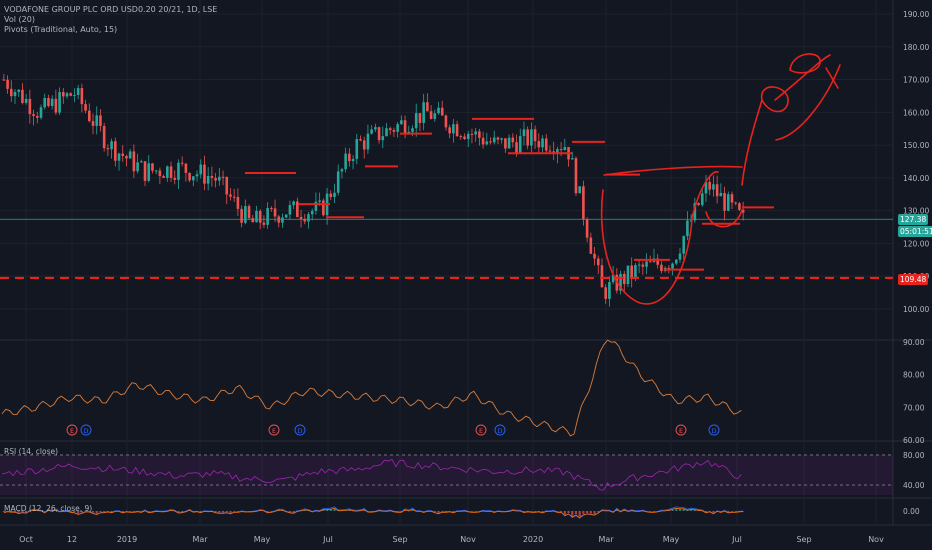  I want to click on pivots-label: Pivots (Traditional, Auto, 15), so click(61, 29).